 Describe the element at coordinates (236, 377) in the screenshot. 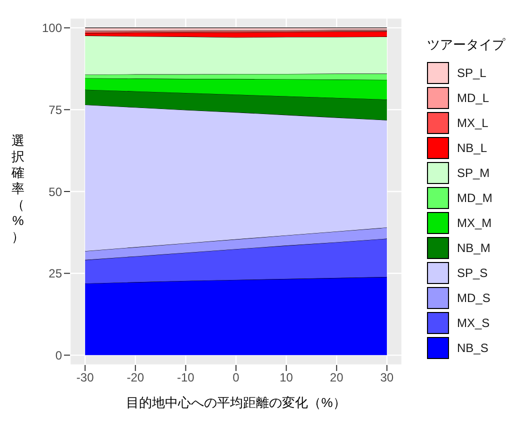

I see `x-tick-label: 0` at that location.